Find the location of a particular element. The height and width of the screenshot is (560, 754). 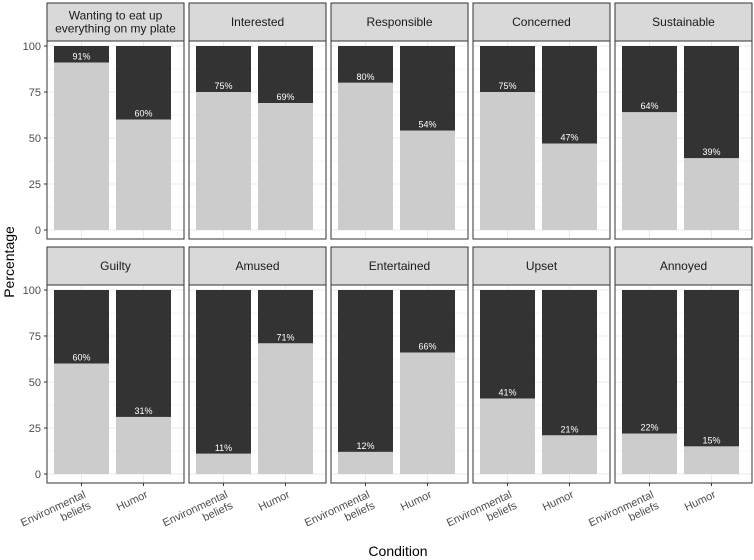

panel-title: Amused is located at coordinates (257, 266).